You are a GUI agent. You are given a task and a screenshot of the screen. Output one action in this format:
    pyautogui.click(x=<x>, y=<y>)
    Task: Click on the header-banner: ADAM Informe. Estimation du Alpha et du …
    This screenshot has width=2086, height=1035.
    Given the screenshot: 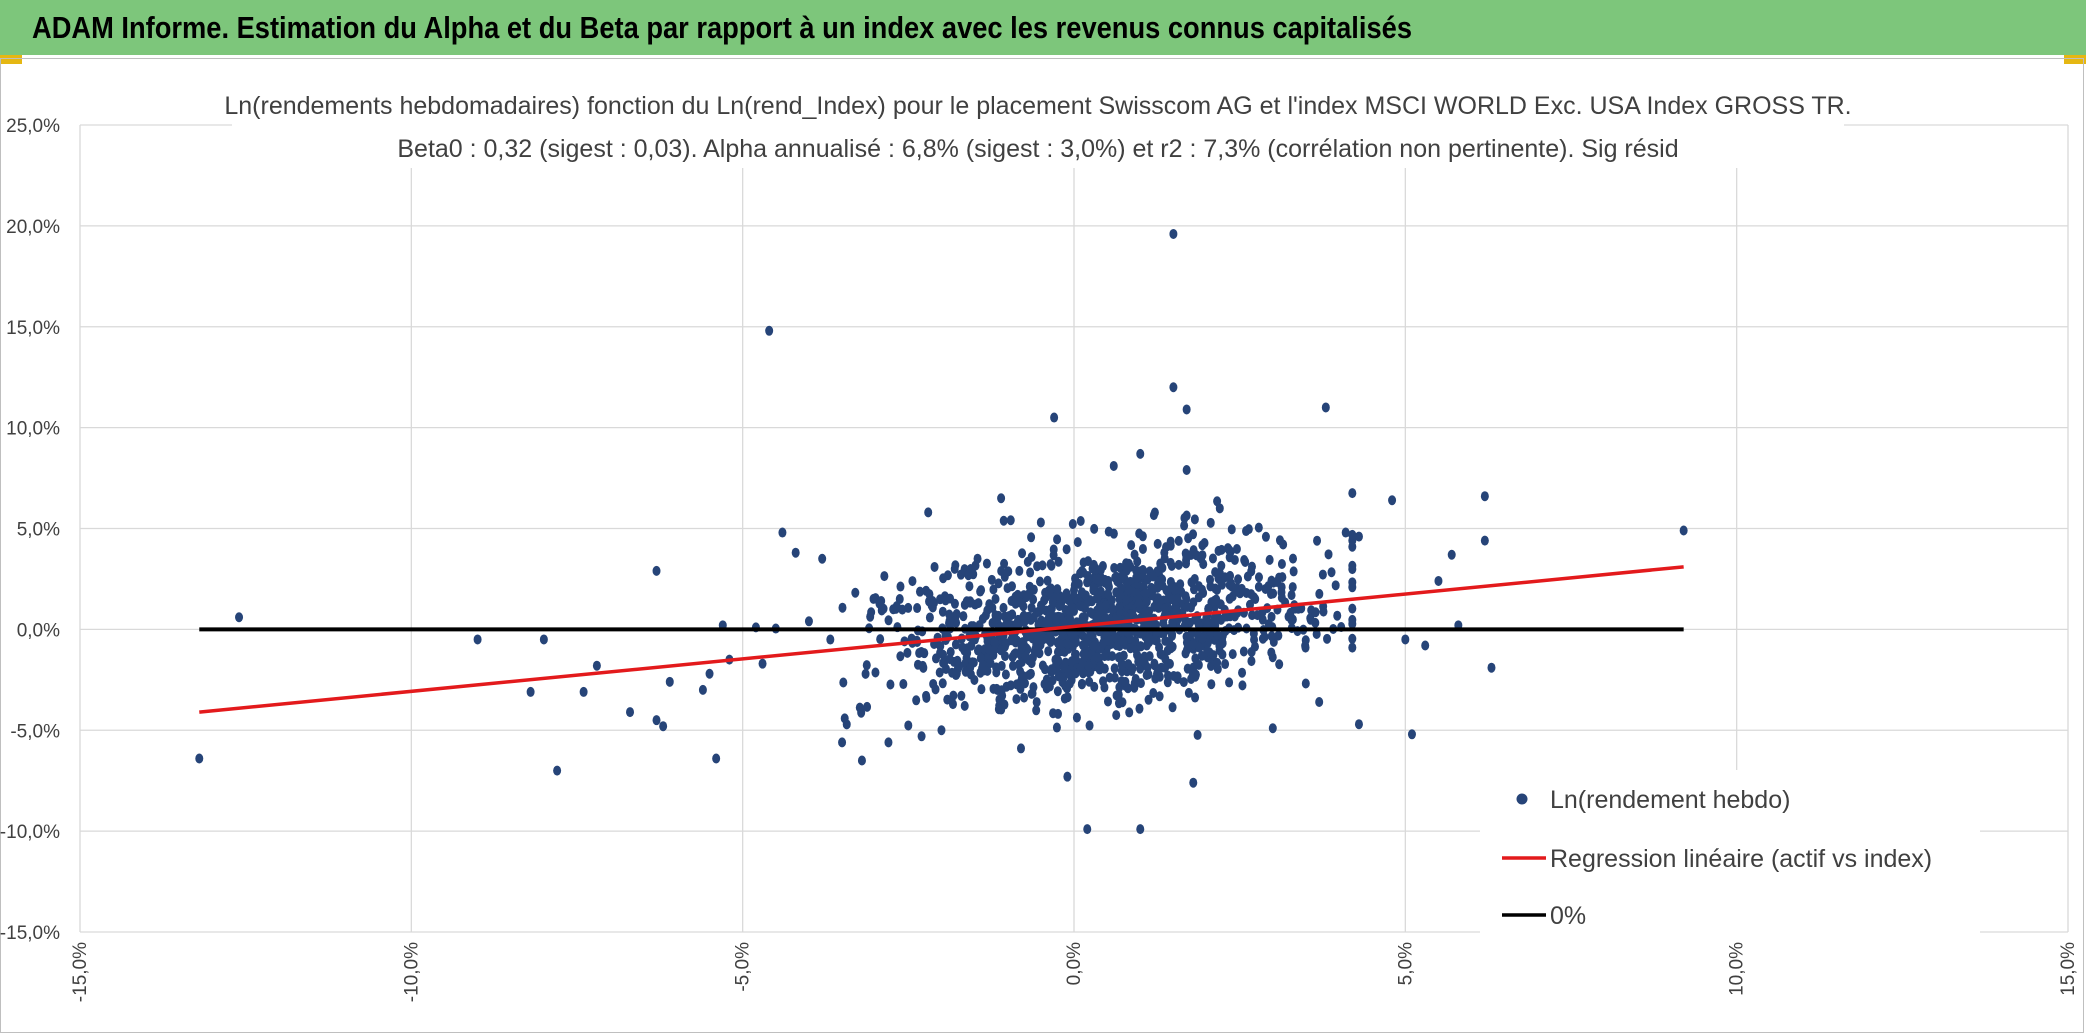 What is the action you would take?
    pyautogui.click(x=1043, y=27)
    